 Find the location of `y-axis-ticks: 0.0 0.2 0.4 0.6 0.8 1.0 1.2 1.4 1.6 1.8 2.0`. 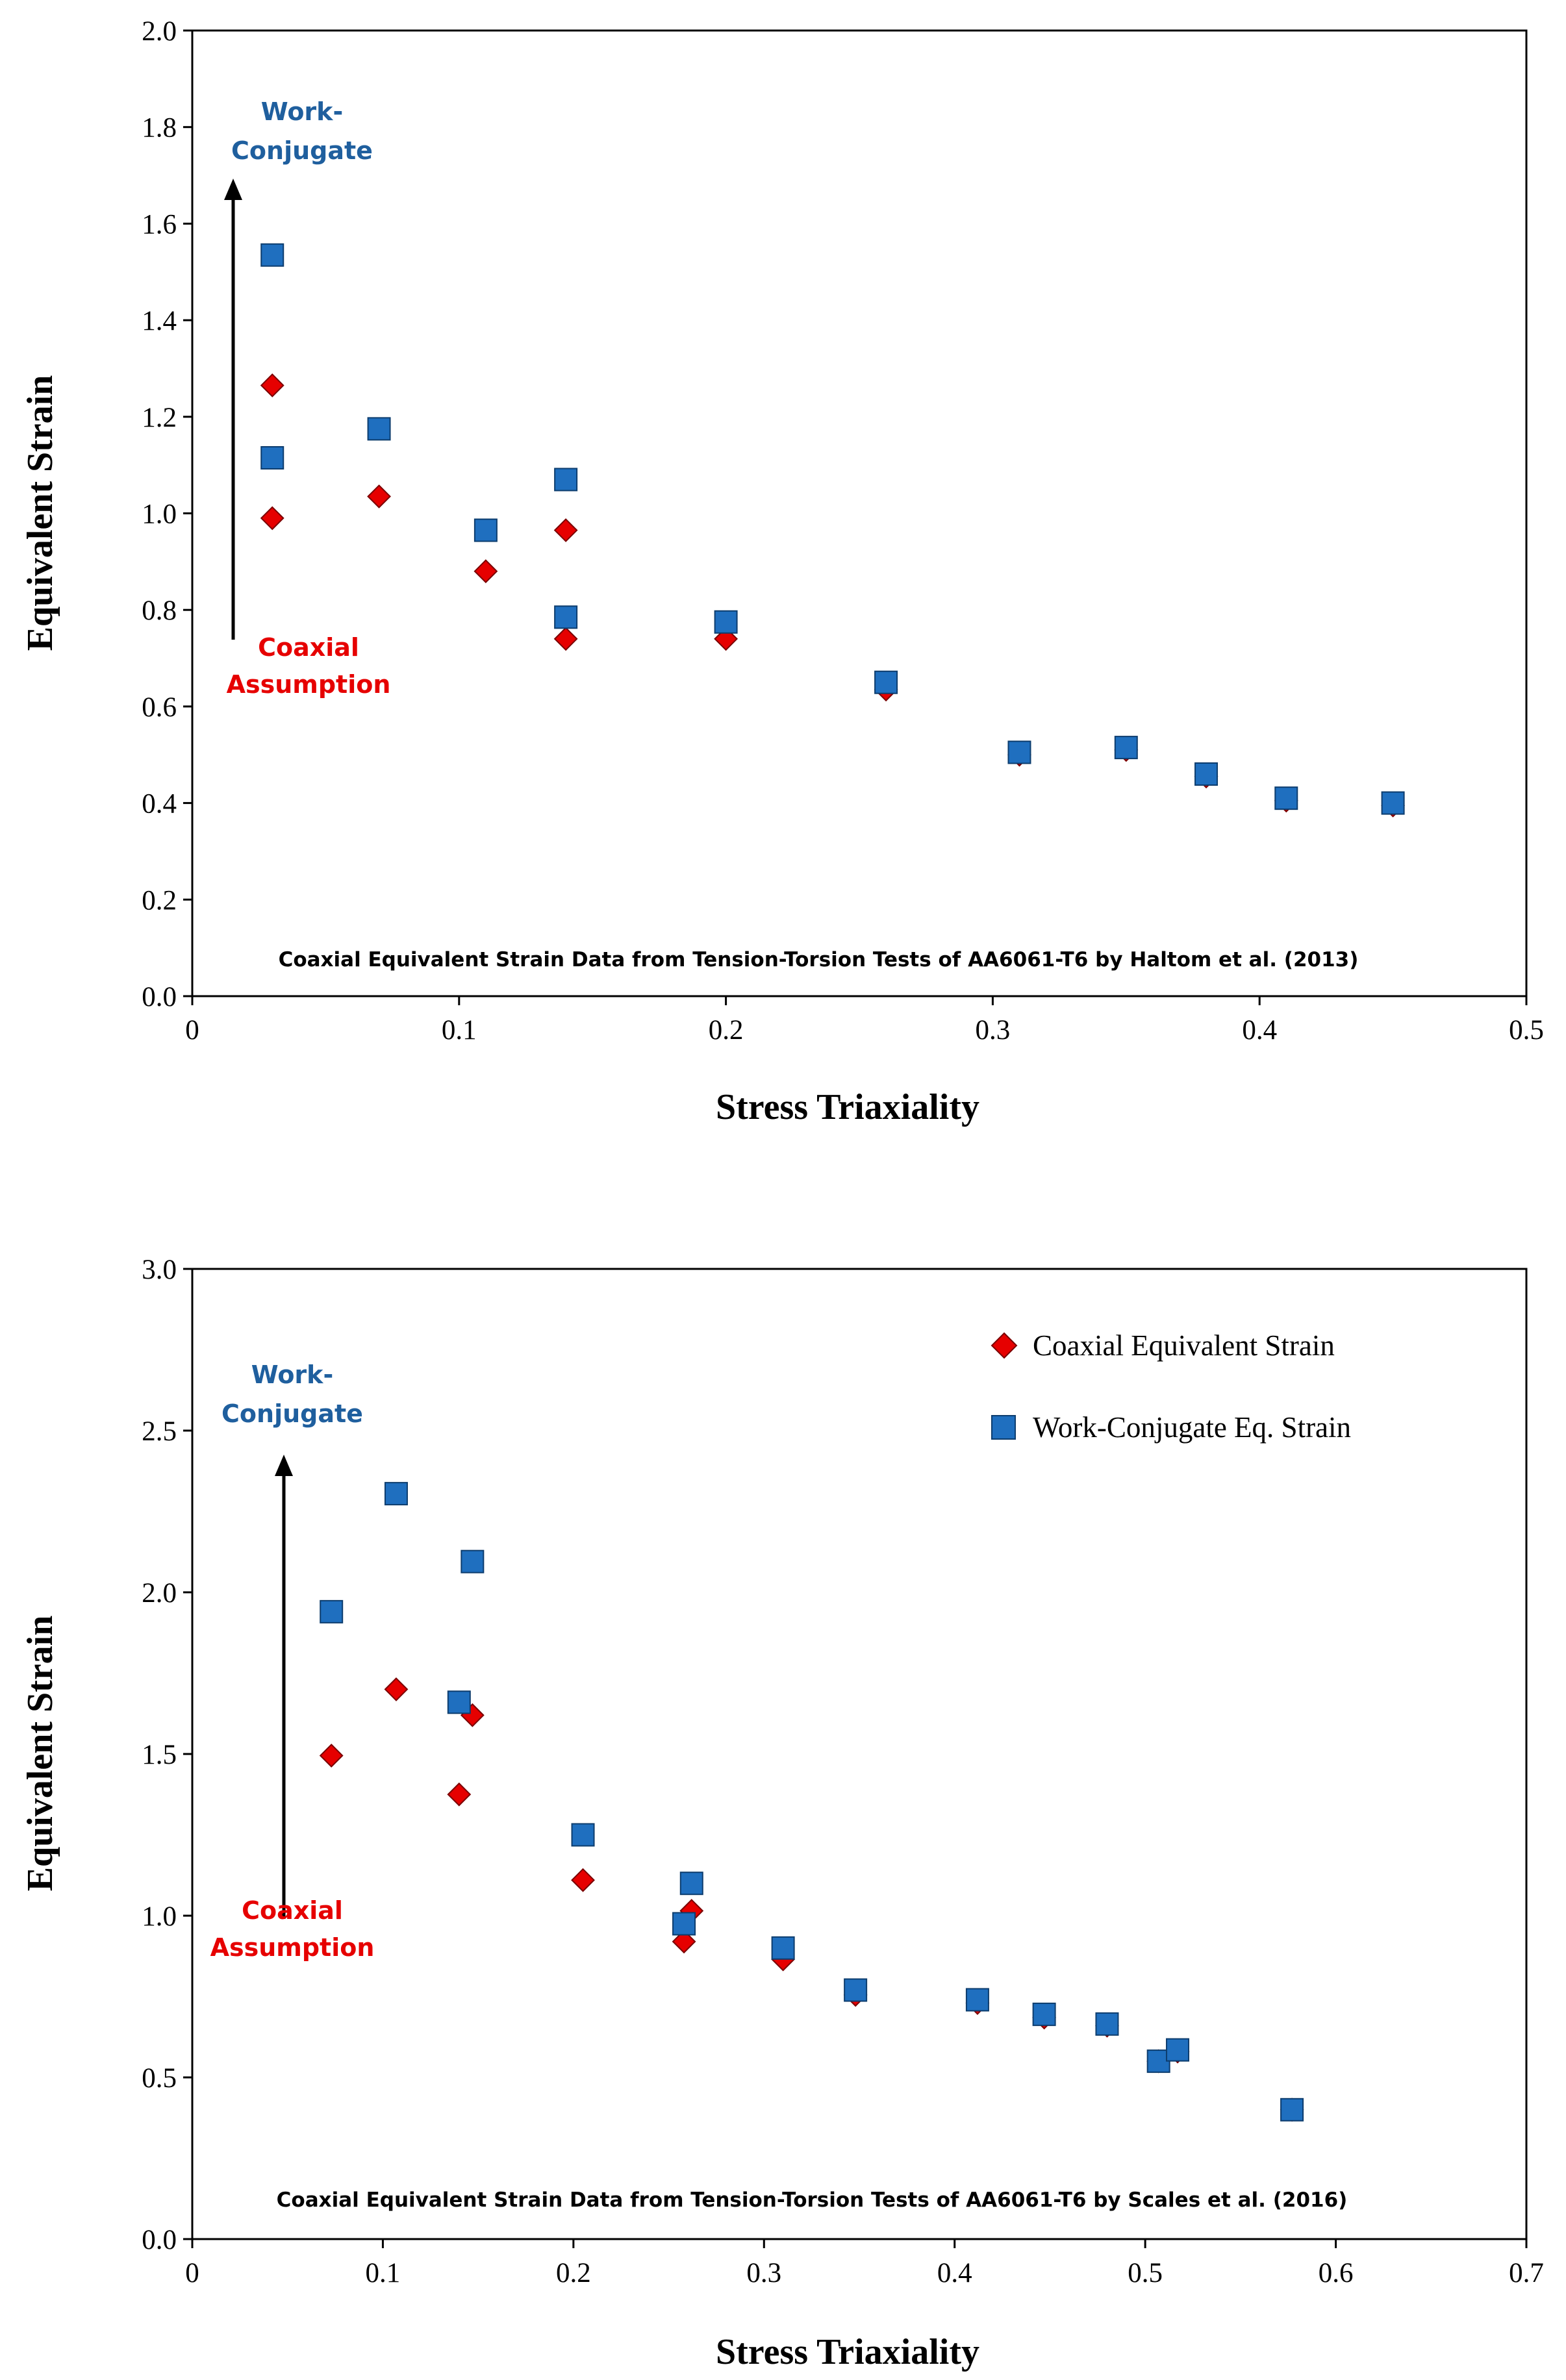

y-axis-ticks: 0.0 0.2 0.4 0.6 0.8 1.0 1.2 1.4 1.6 1.8 2.0 is located at coordinates (167, 514).